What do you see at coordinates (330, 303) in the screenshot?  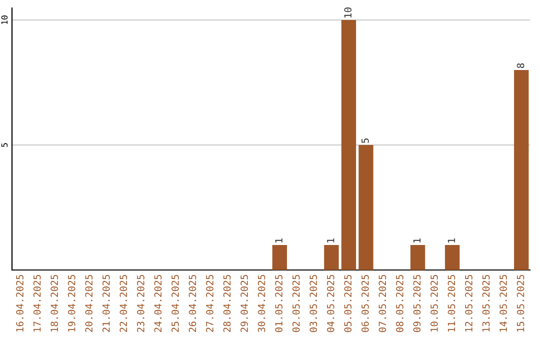 I see `x-tick-label: 04.05.2025` at bounding box center [330, 303].